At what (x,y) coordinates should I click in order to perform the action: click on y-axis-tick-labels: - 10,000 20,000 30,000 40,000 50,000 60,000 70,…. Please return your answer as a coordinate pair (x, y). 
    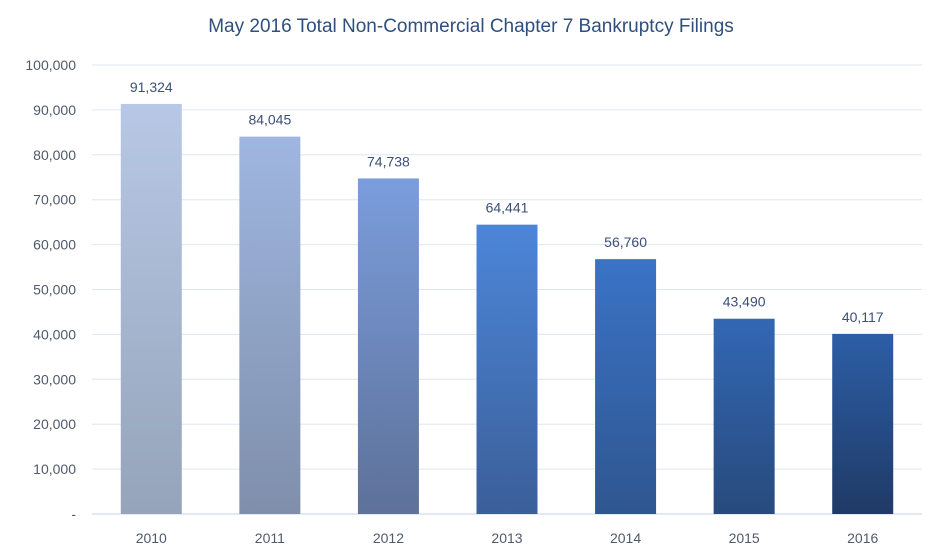
    Looking at the image, I should click on (50, 289).